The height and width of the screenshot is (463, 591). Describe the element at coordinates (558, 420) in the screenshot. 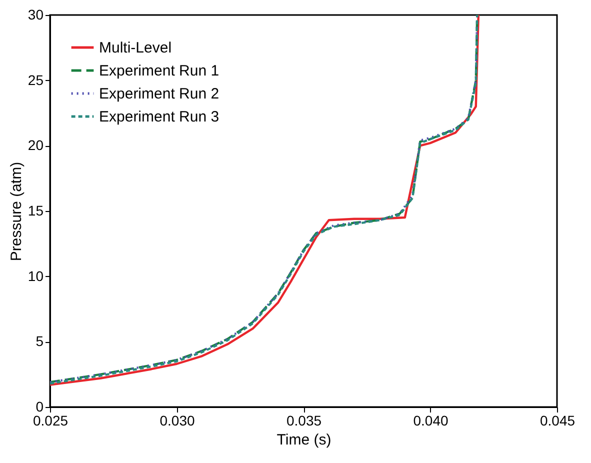

I see `x-tick-label: 0.045` at that location.